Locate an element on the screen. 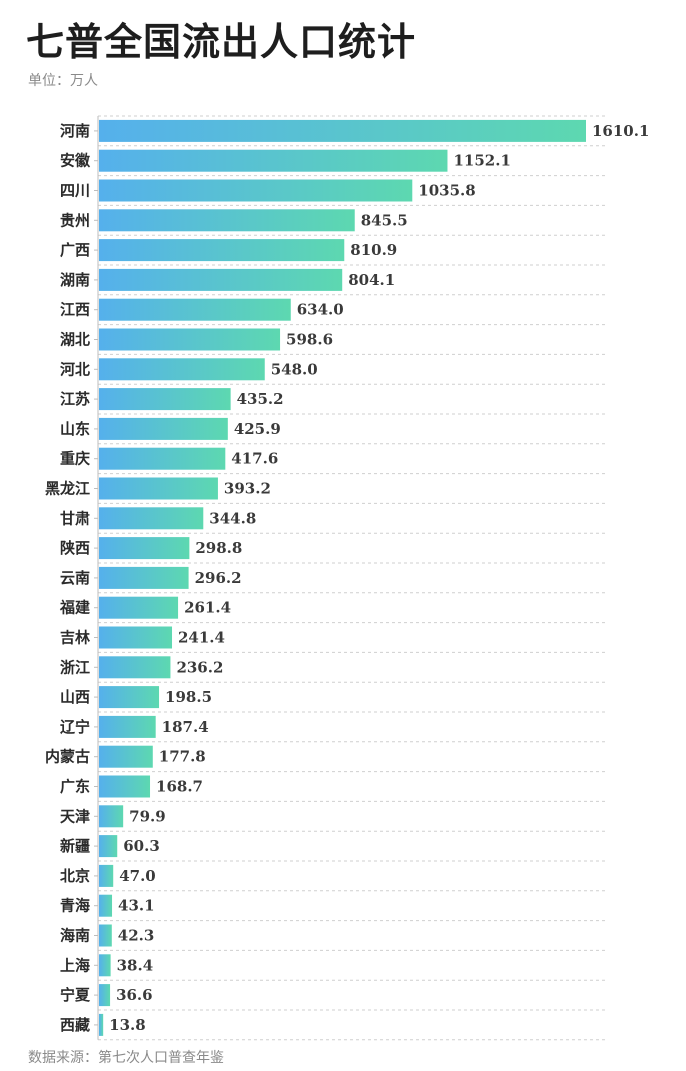 The image size is (686, 1071). category-label: 福建 is located at coordinates (75, 608).